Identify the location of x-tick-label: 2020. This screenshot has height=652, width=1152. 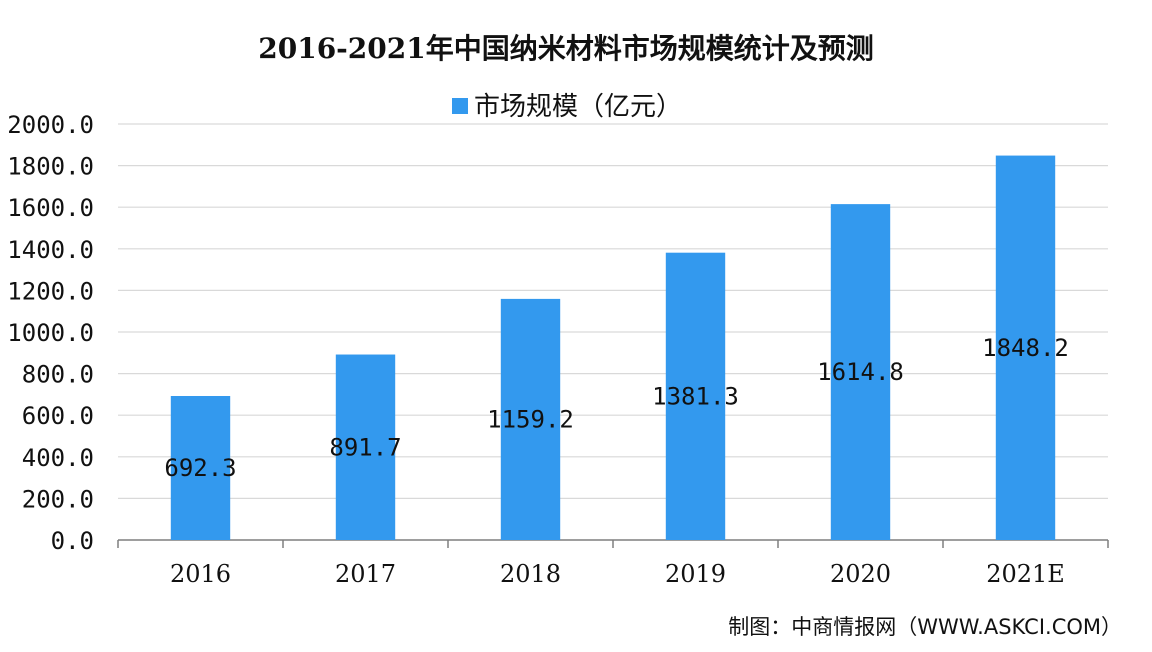
(860, 574).